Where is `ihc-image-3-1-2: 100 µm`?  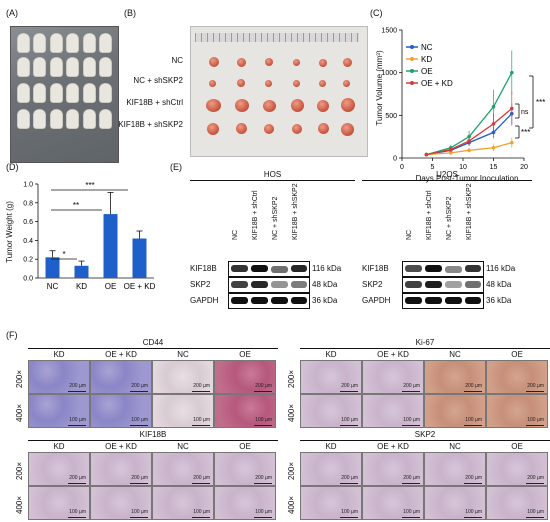 ihc-image-3-1-2: 100 µm is located at coordinates (455, 503).